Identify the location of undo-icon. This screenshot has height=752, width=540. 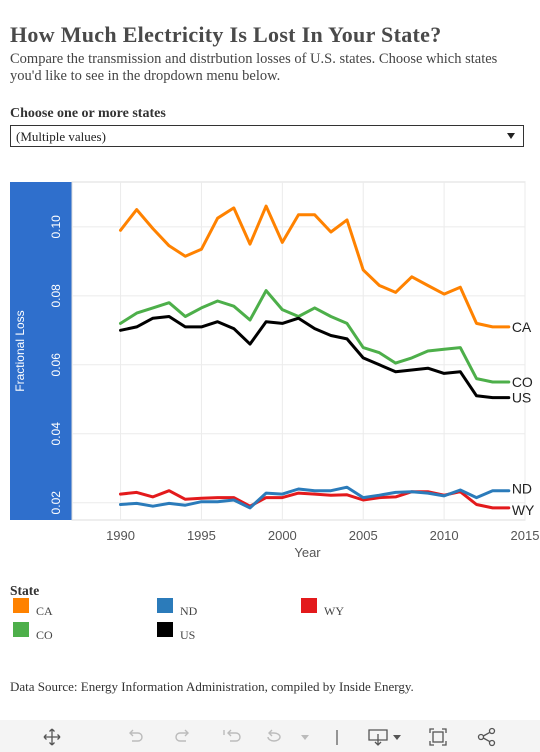
(135, 737).